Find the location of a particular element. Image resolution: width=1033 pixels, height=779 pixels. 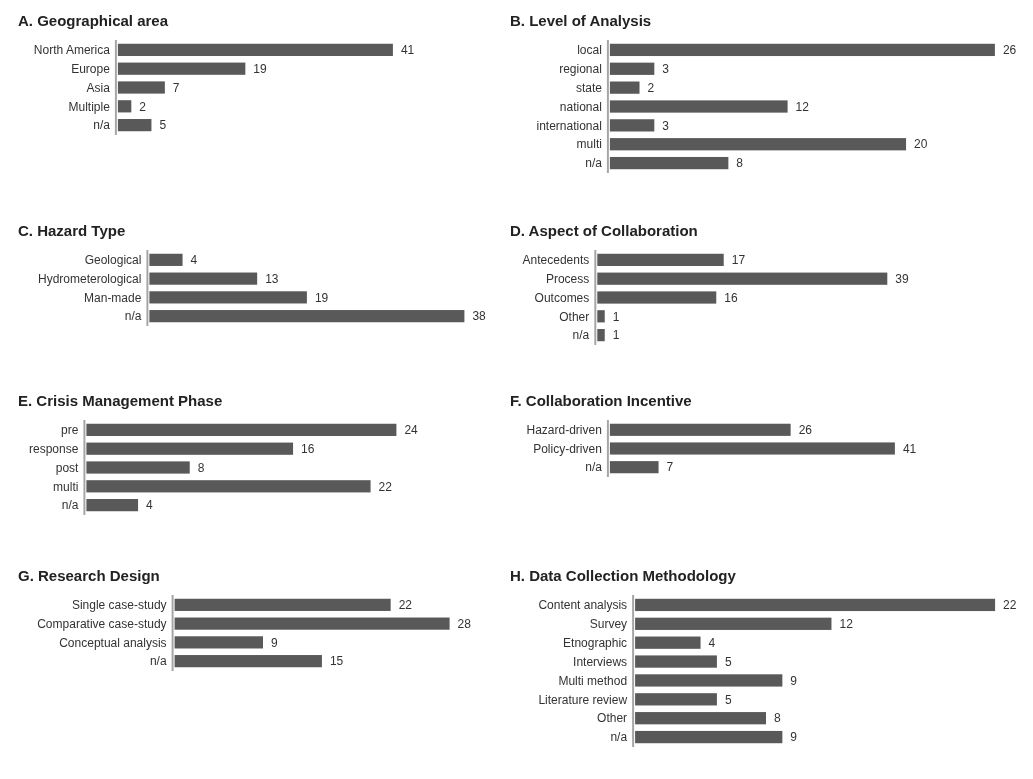

y-tick-label: Asia is located at coordinates (98, 87).